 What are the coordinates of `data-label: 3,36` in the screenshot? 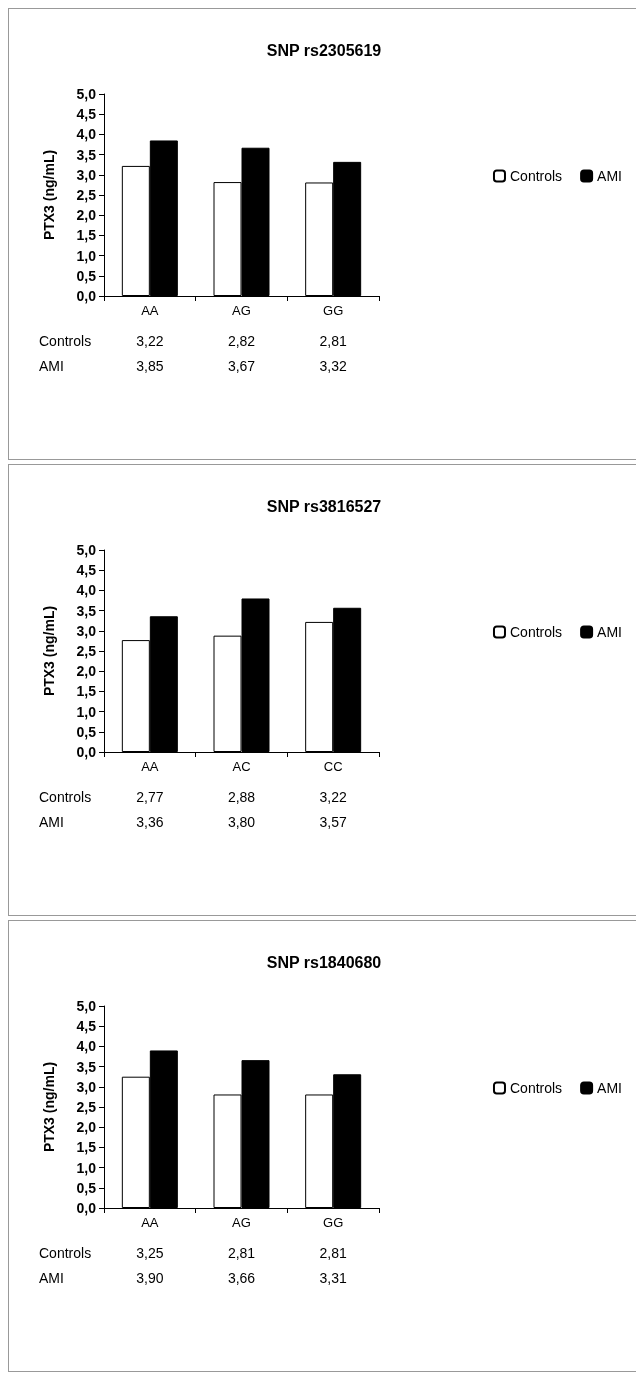 It's located at (150, 822).